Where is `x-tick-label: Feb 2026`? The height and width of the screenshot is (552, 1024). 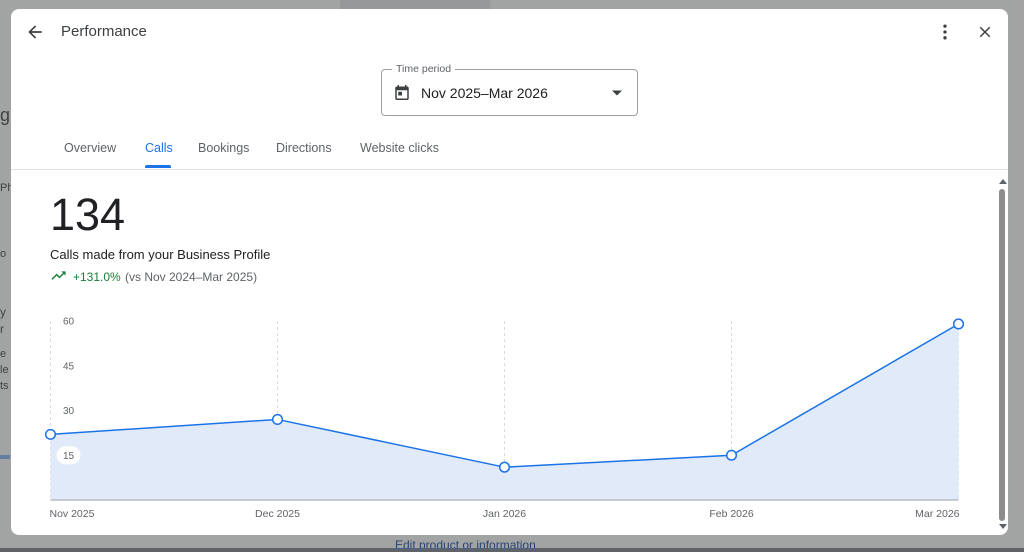 x-tick-label: Feb 2026 is located at coordinates (731, 514).